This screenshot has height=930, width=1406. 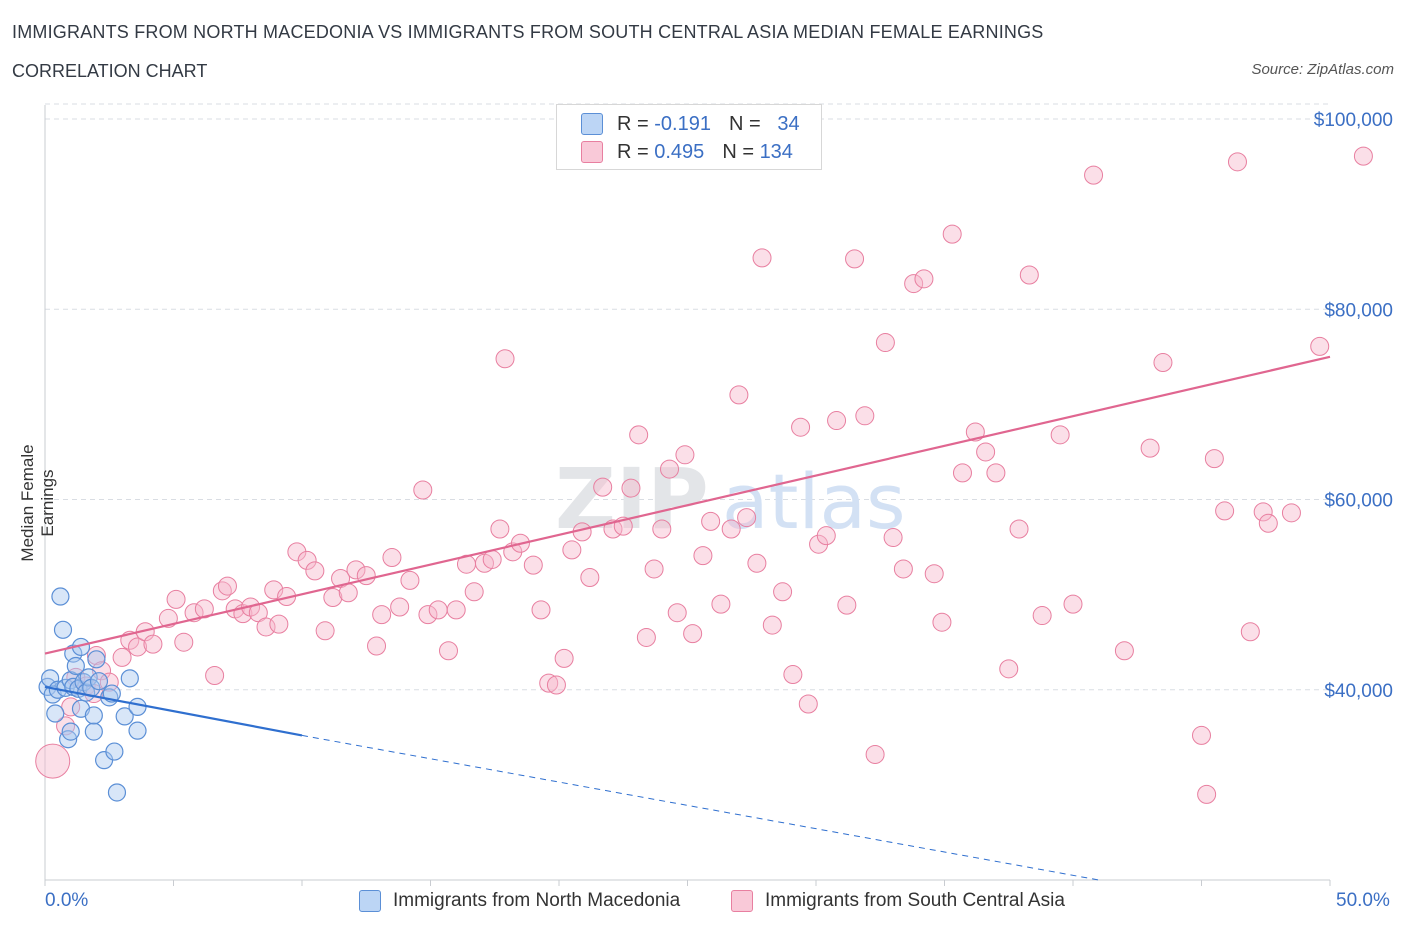 I want to click on y-tick-label-1: $60,000, so click(x=1358, y=501).